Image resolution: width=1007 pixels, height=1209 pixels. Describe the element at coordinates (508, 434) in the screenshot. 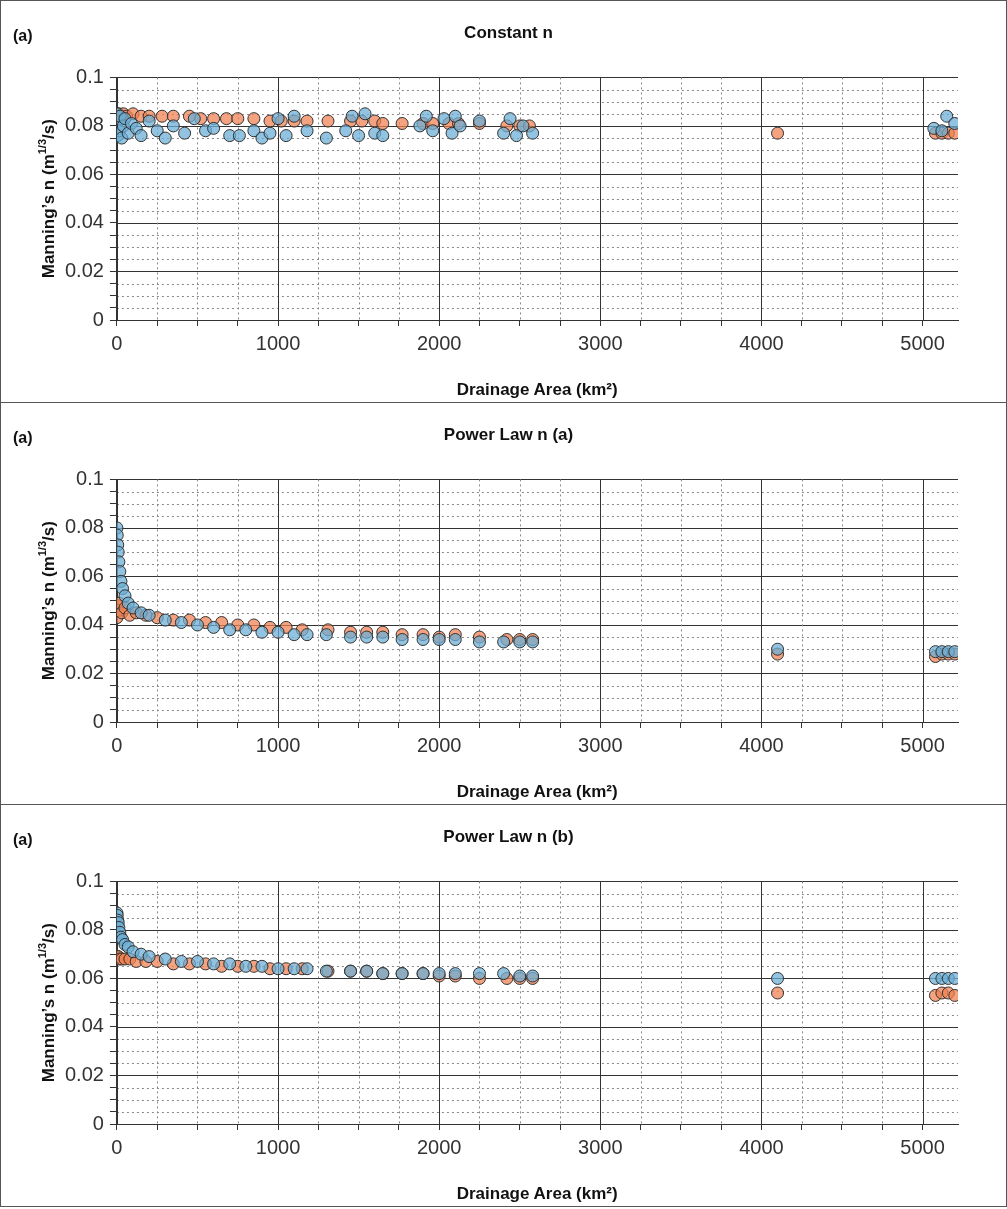

I see `chart-title: Power Law n (a)` at that location.